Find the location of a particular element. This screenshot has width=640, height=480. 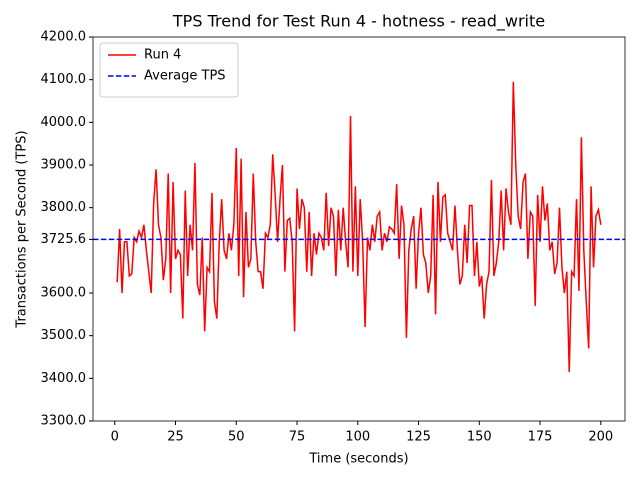

x-tick-label: 75 is located at coordinates (297, 437).